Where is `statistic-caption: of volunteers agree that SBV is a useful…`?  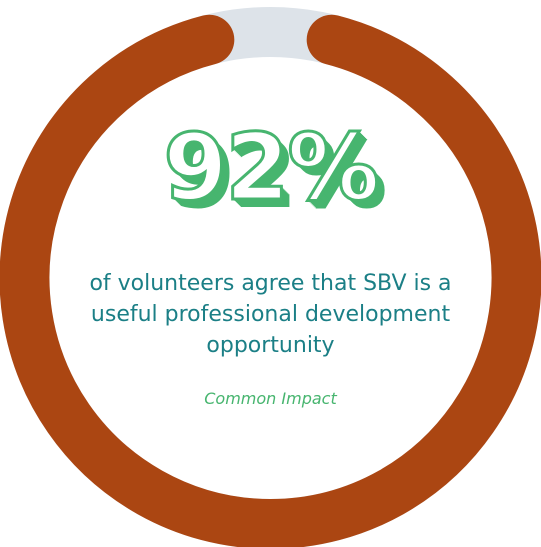
statistic-caption: of volunteers agree that SBV is a useful… is located at coordinates (270, 314).